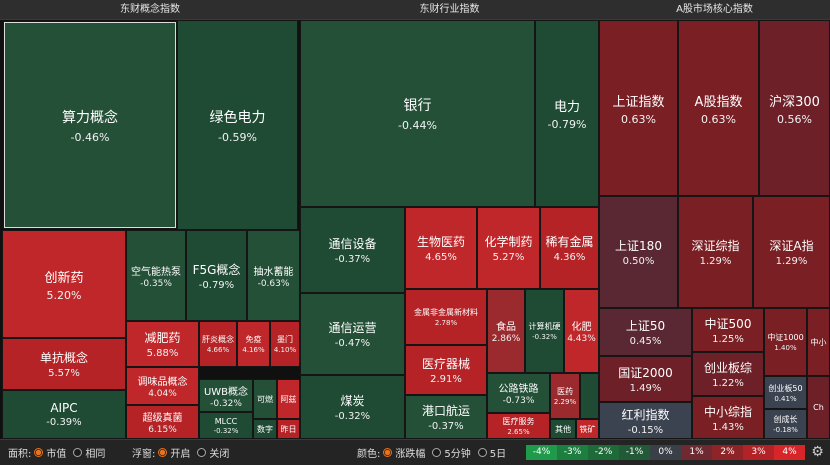 This screenshot has width=830, height=465. Describe the element at coordinates (589, 396) in the screenshot. I see `tile-side-small` at that location.